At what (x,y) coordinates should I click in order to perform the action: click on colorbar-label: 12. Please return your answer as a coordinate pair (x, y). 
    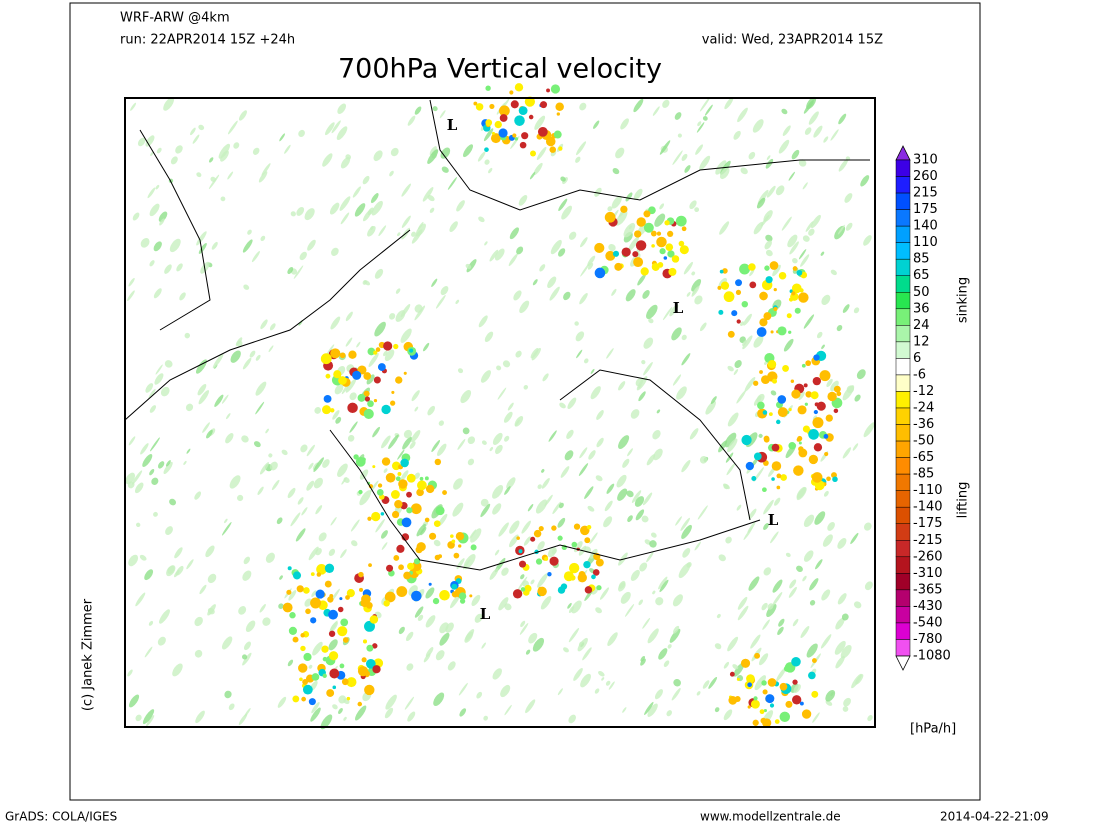
    Looking at the image, I should click on (921, 341).